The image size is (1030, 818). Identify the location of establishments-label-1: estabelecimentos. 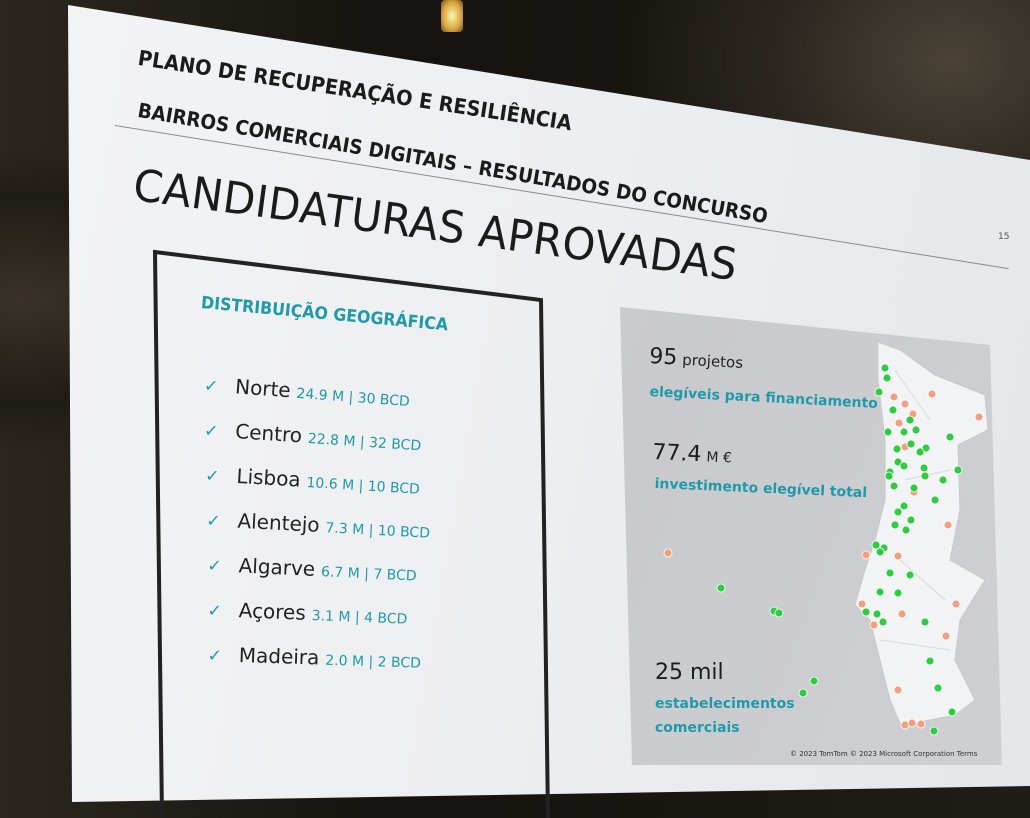
(725, 704).